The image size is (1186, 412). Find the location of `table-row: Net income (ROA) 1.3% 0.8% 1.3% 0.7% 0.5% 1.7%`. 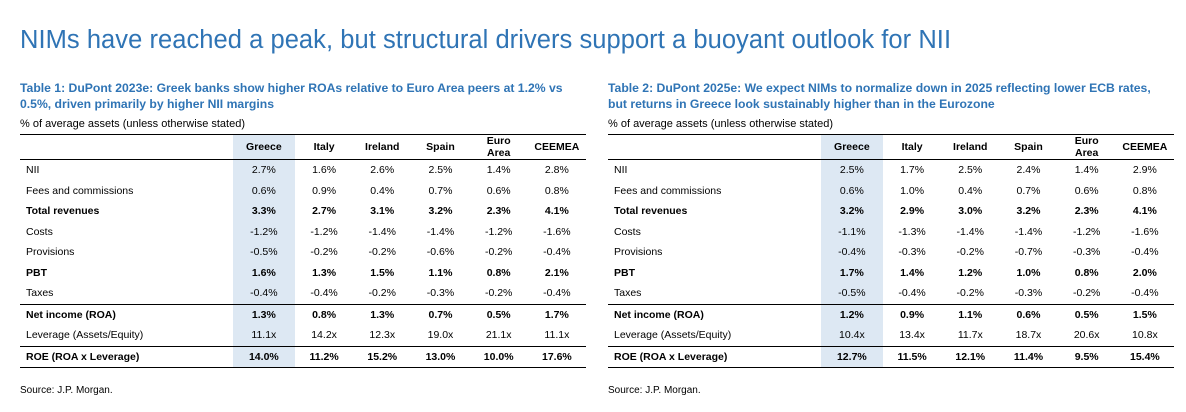

table-row: Net income (ROA) 1.3% 0.8% 1.3% 0.7% 0.5% 1.7% is located at coordinates (303, 314).